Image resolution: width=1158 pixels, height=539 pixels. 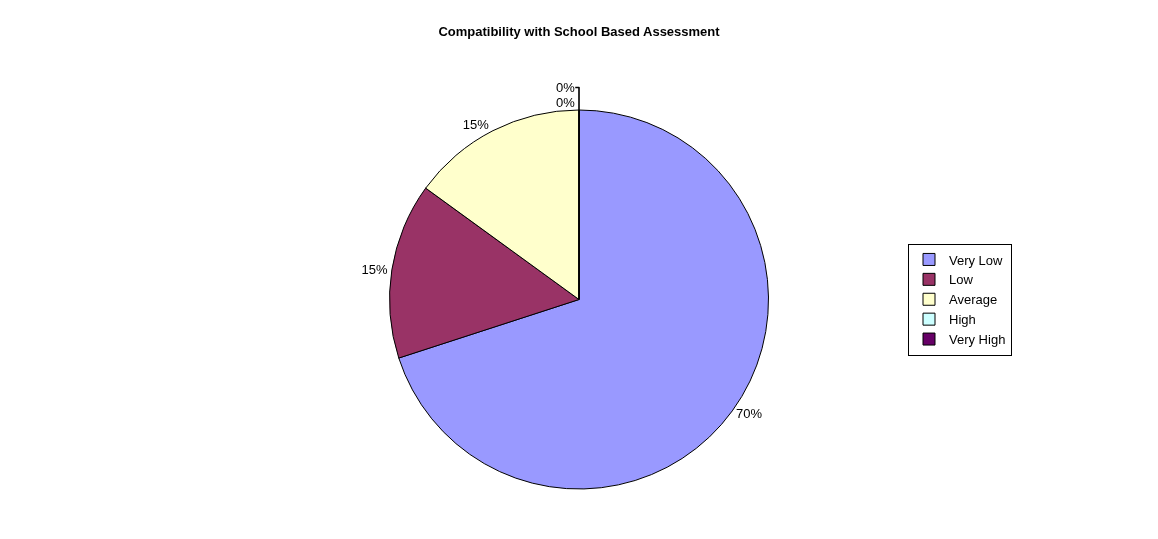 I want to click on legend-label: Low, so click(x=961, y=280).